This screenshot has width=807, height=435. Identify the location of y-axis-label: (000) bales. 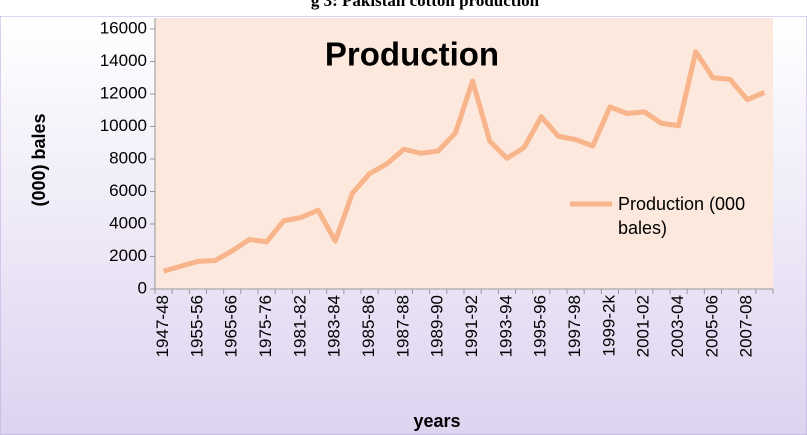
(39, 159).